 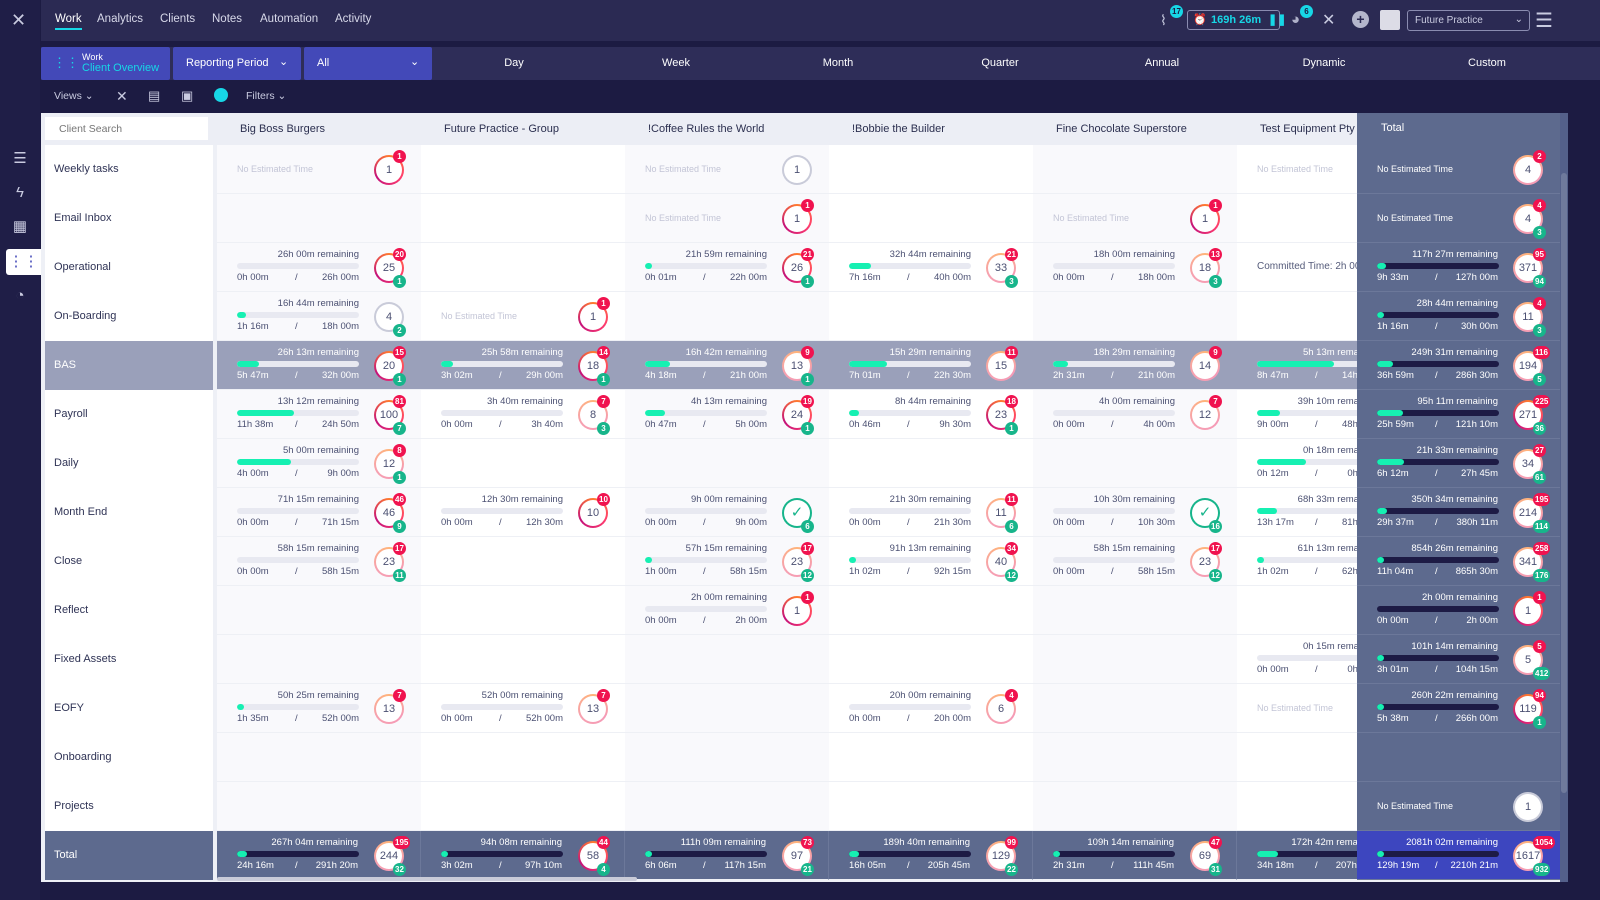 What do you see at coordinates (1236, 20) in the screenshot?
I see `timer-widget: ⏰ 169h 26m ❚❚` at bounding box center [1236, 20].